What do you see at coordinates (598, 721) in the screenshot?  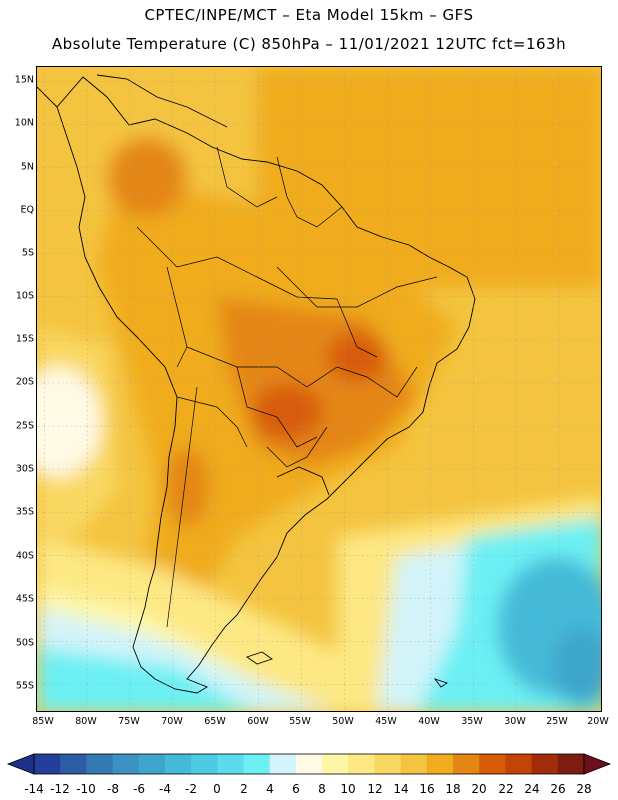 I see `lon-label-20w: 20W` at bounding box center [598, 721].